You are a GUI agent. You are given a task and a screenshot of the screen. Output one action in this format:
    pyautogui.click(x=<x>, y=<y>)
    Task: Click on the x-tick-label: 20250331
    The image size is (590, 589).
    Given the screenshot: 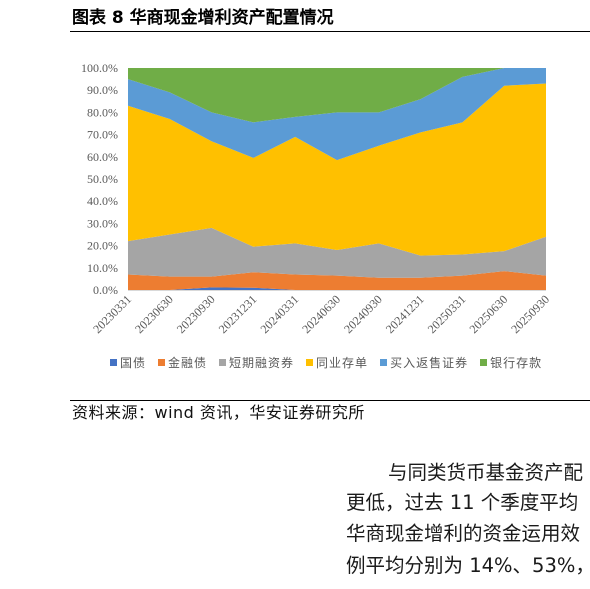 What is the action you would take?
    pyautogui.click(x=447, y=314)
    